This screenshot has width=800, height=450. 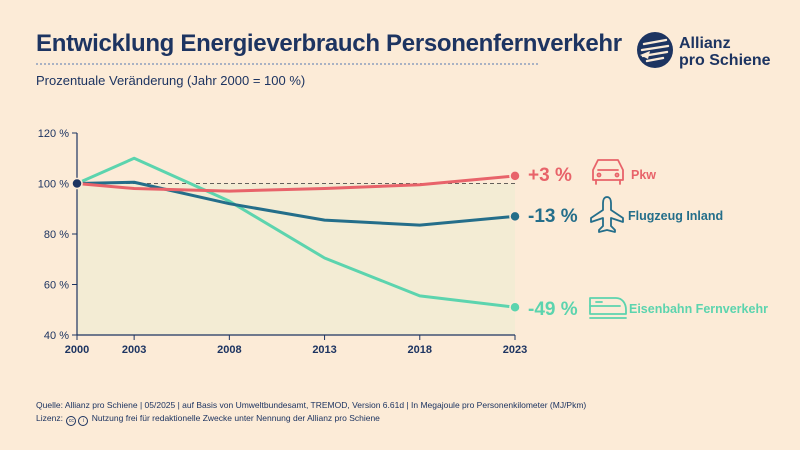 I want to click on license-label: Lizenz:, so click(x=49, y=418).